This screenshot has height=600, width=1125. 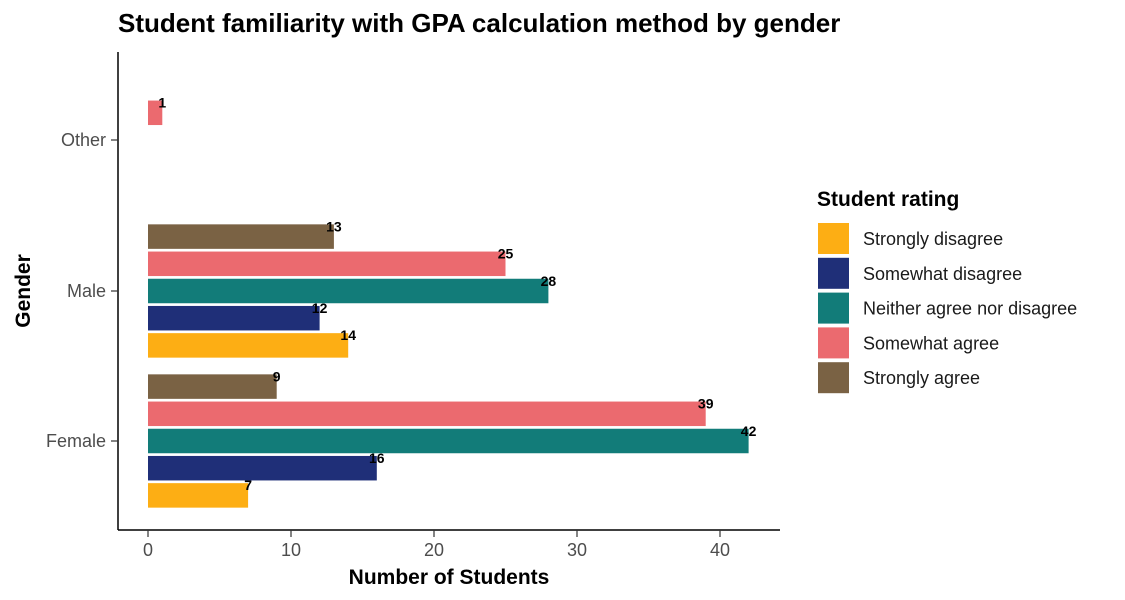 I want to click on x-tick-label: 10, so click(x=291, y=550).